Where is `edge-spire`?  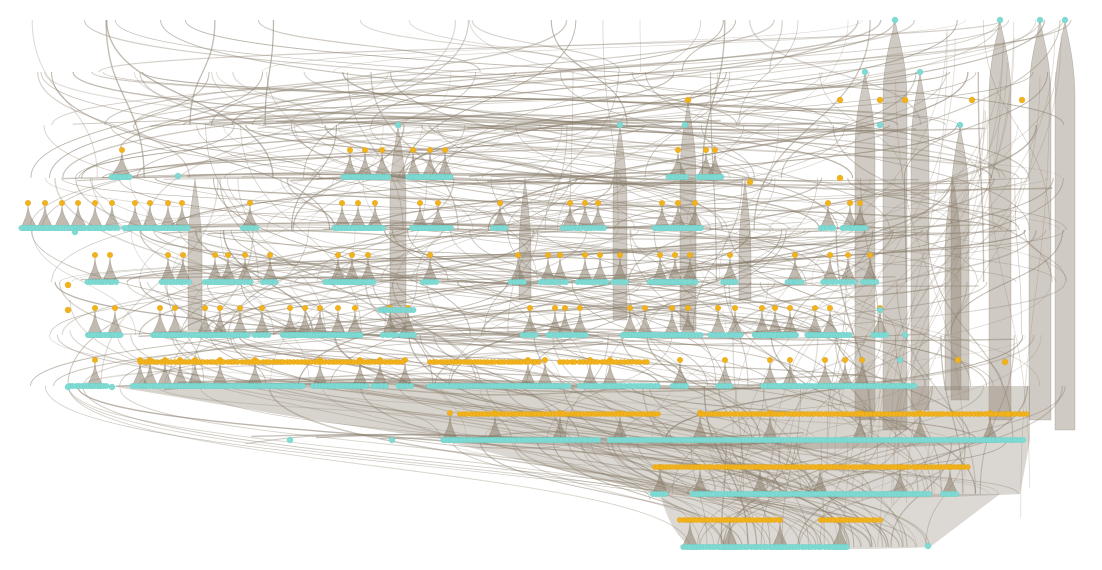 edge-spire is located at coordinates (1000, 220).